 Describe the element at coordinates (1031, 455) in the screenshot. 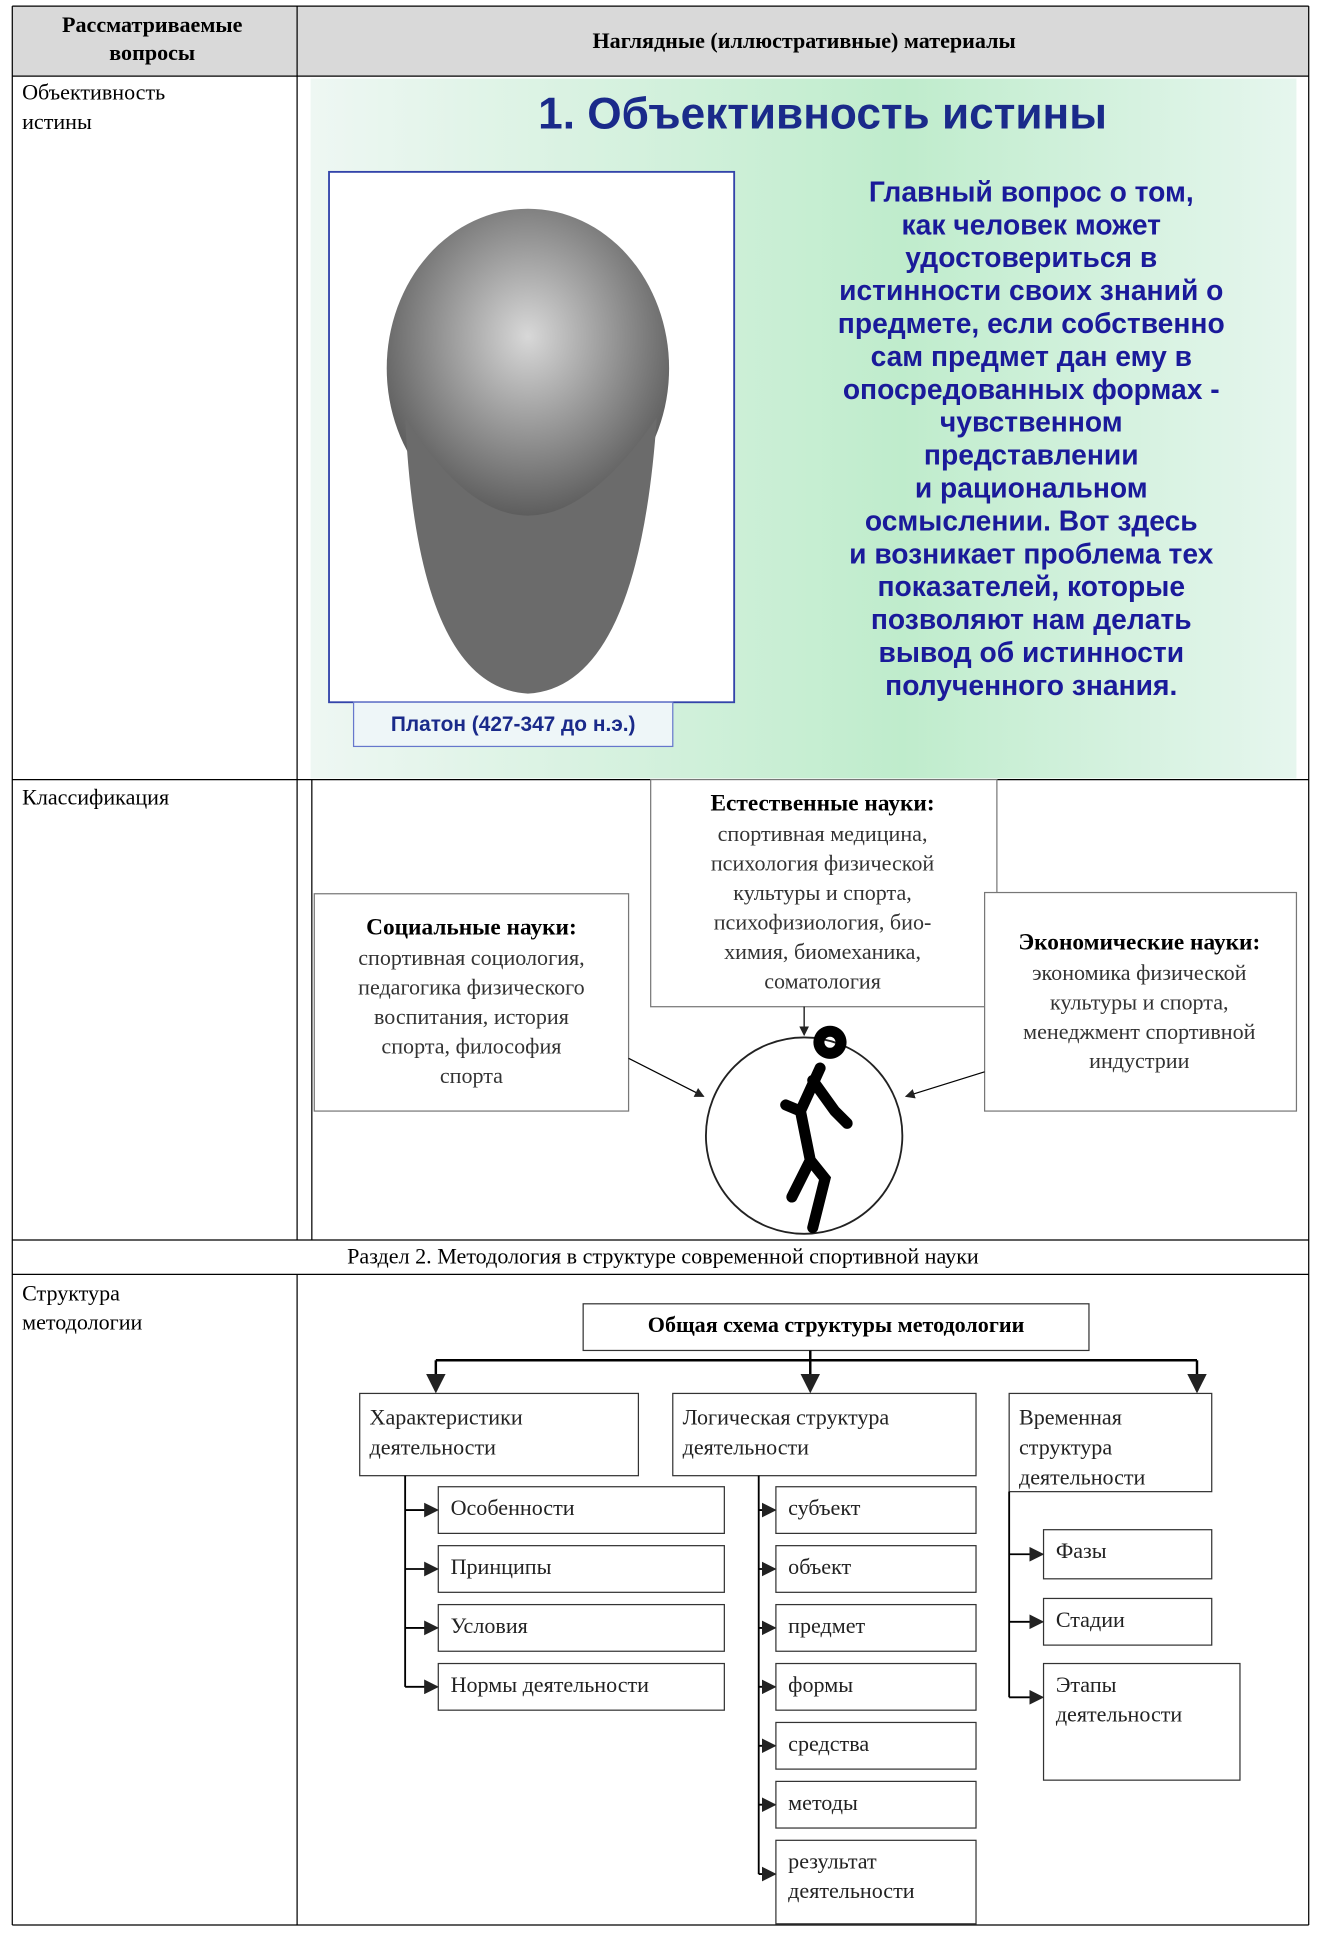

I see `slide-text: представлении` at that location.